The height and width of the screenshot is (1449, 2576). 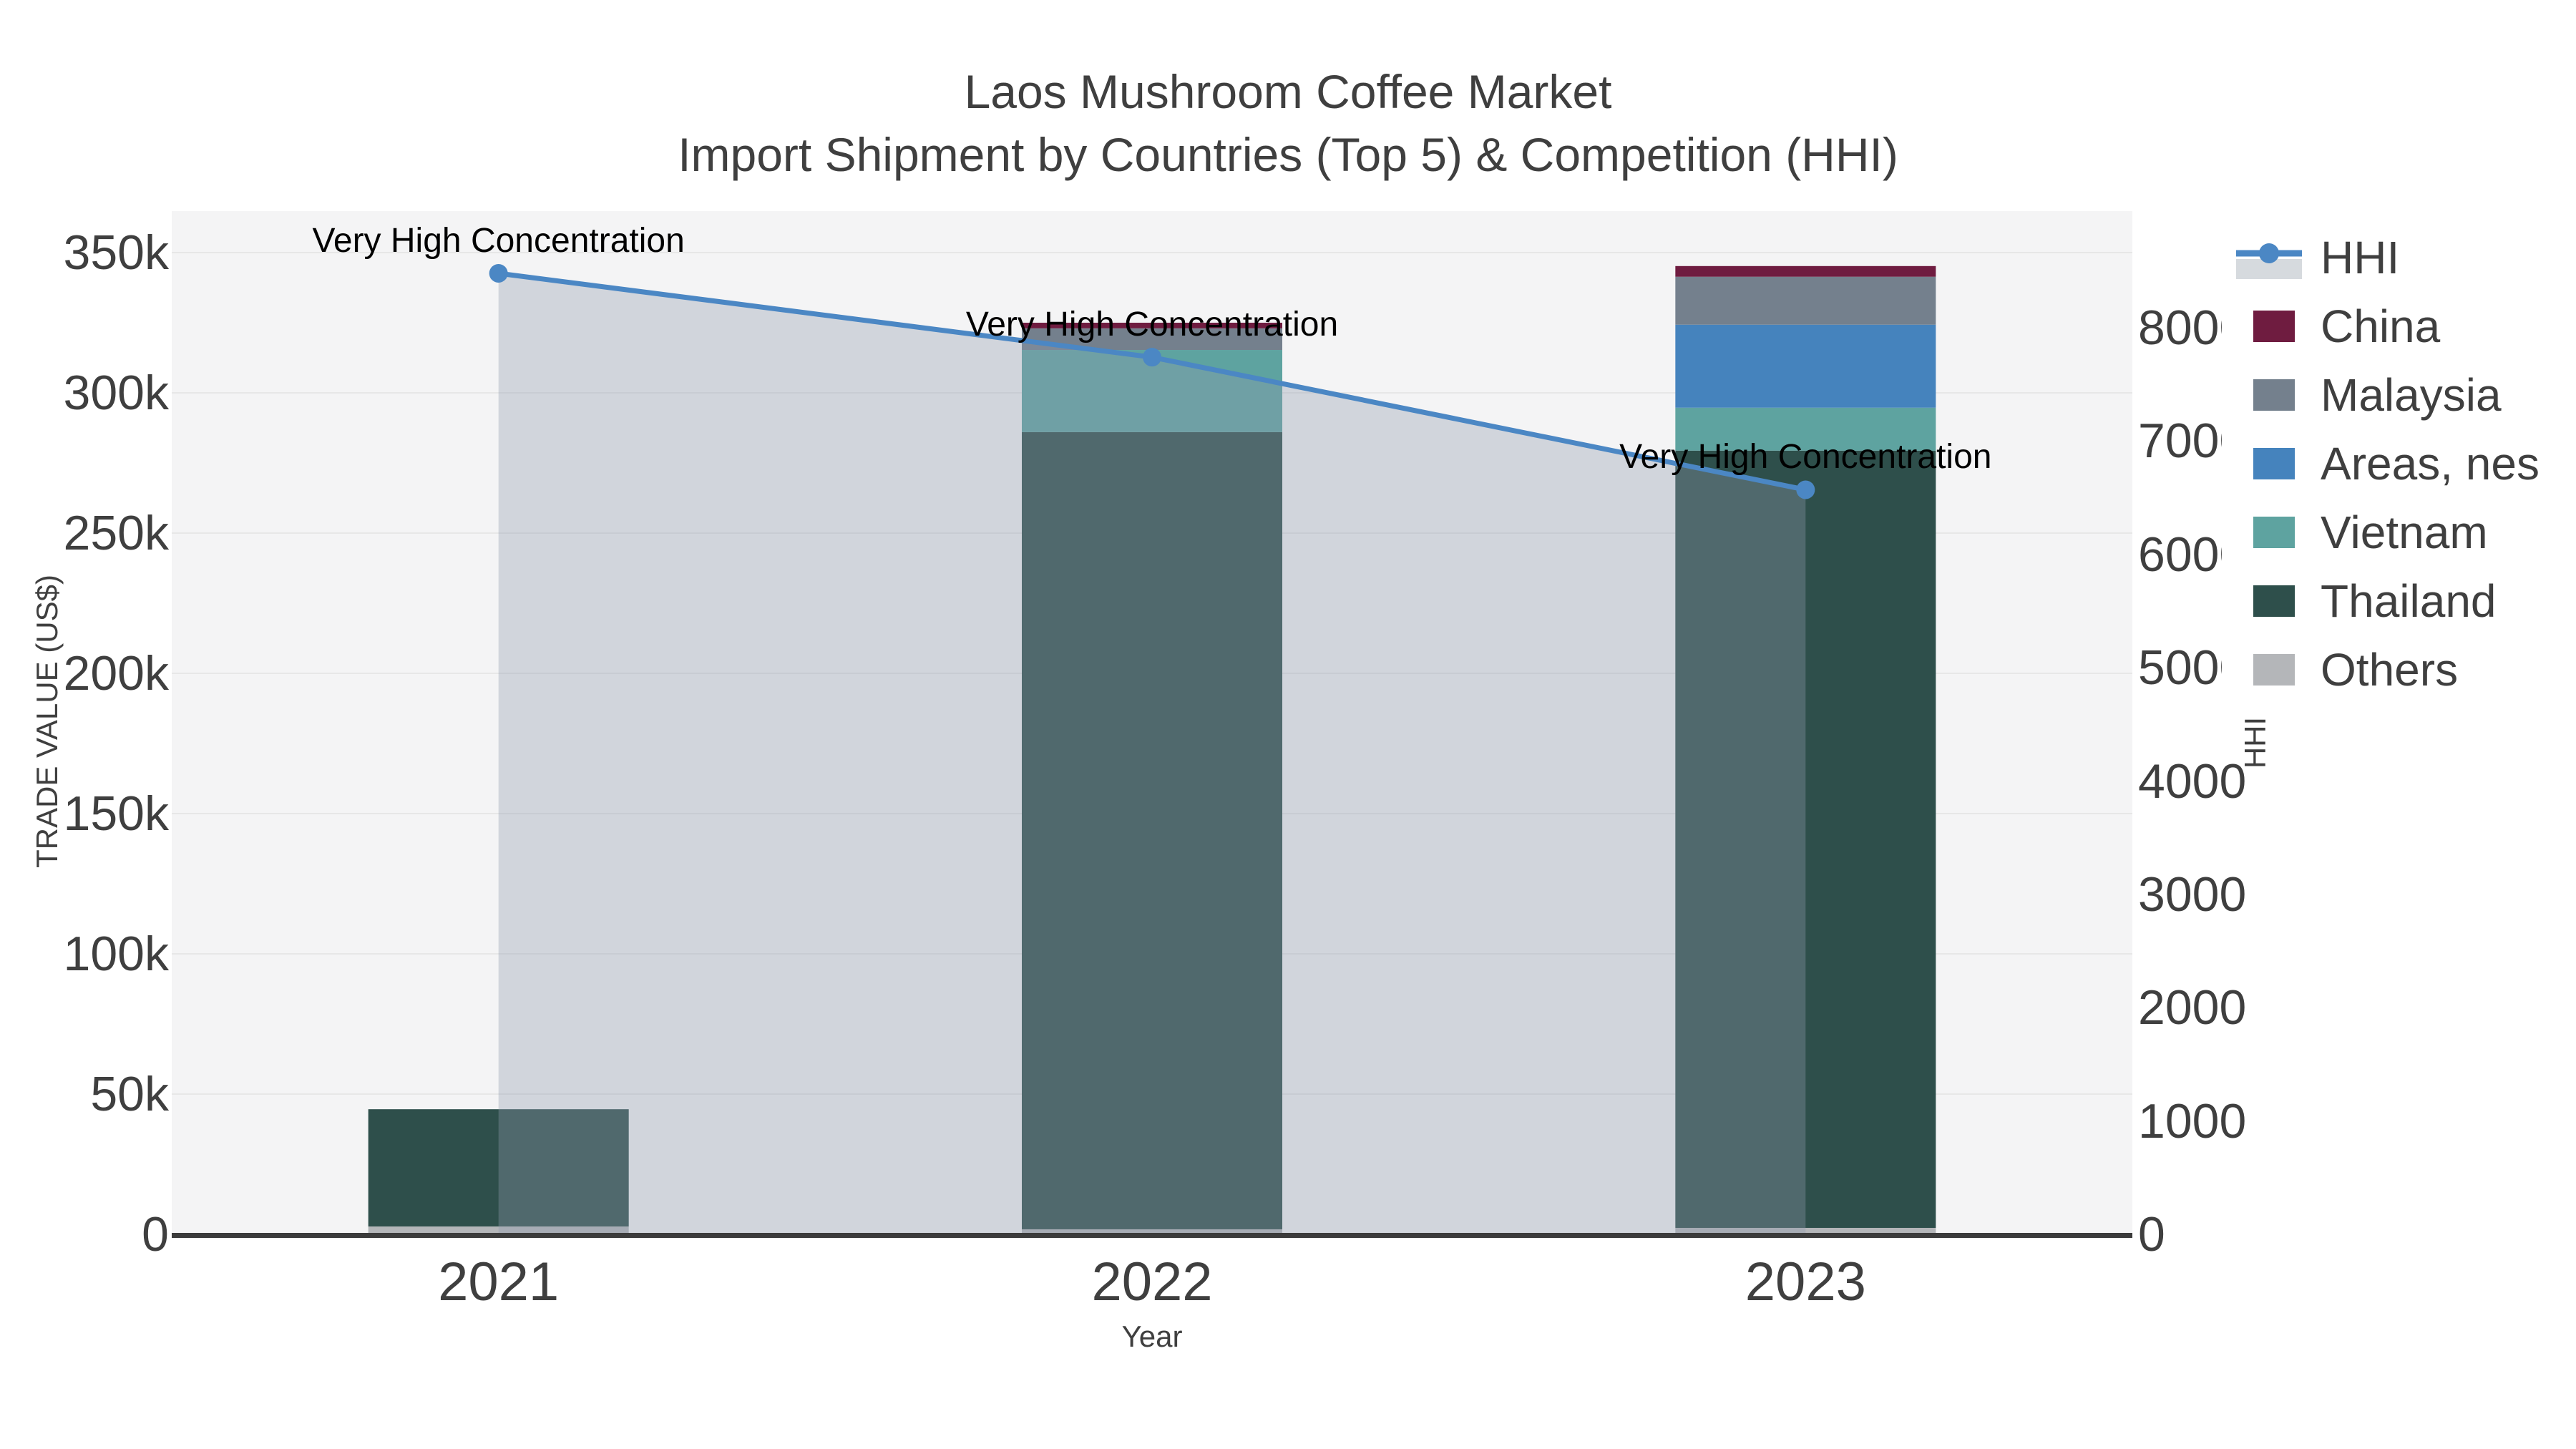 I want to click on legend-label-thailand: Thailand, so click(x=2409, y=601).